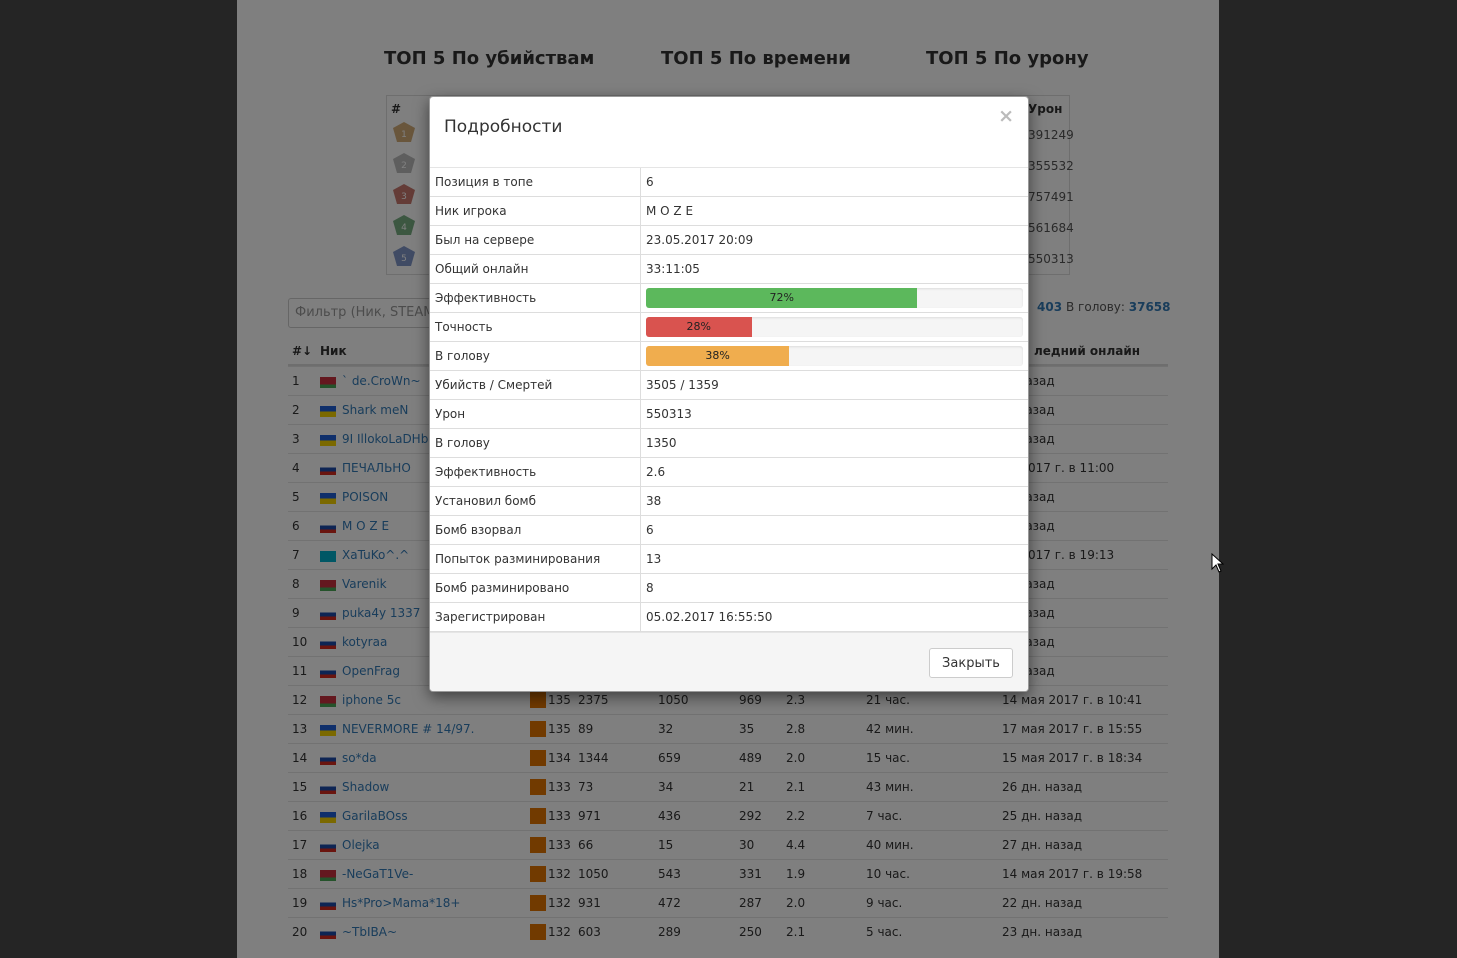 This screenshot has width=1457, height=958. Describe the element at coordinates (503, 127) in the screenshot. I see `modal-title: Подробности` at that location.